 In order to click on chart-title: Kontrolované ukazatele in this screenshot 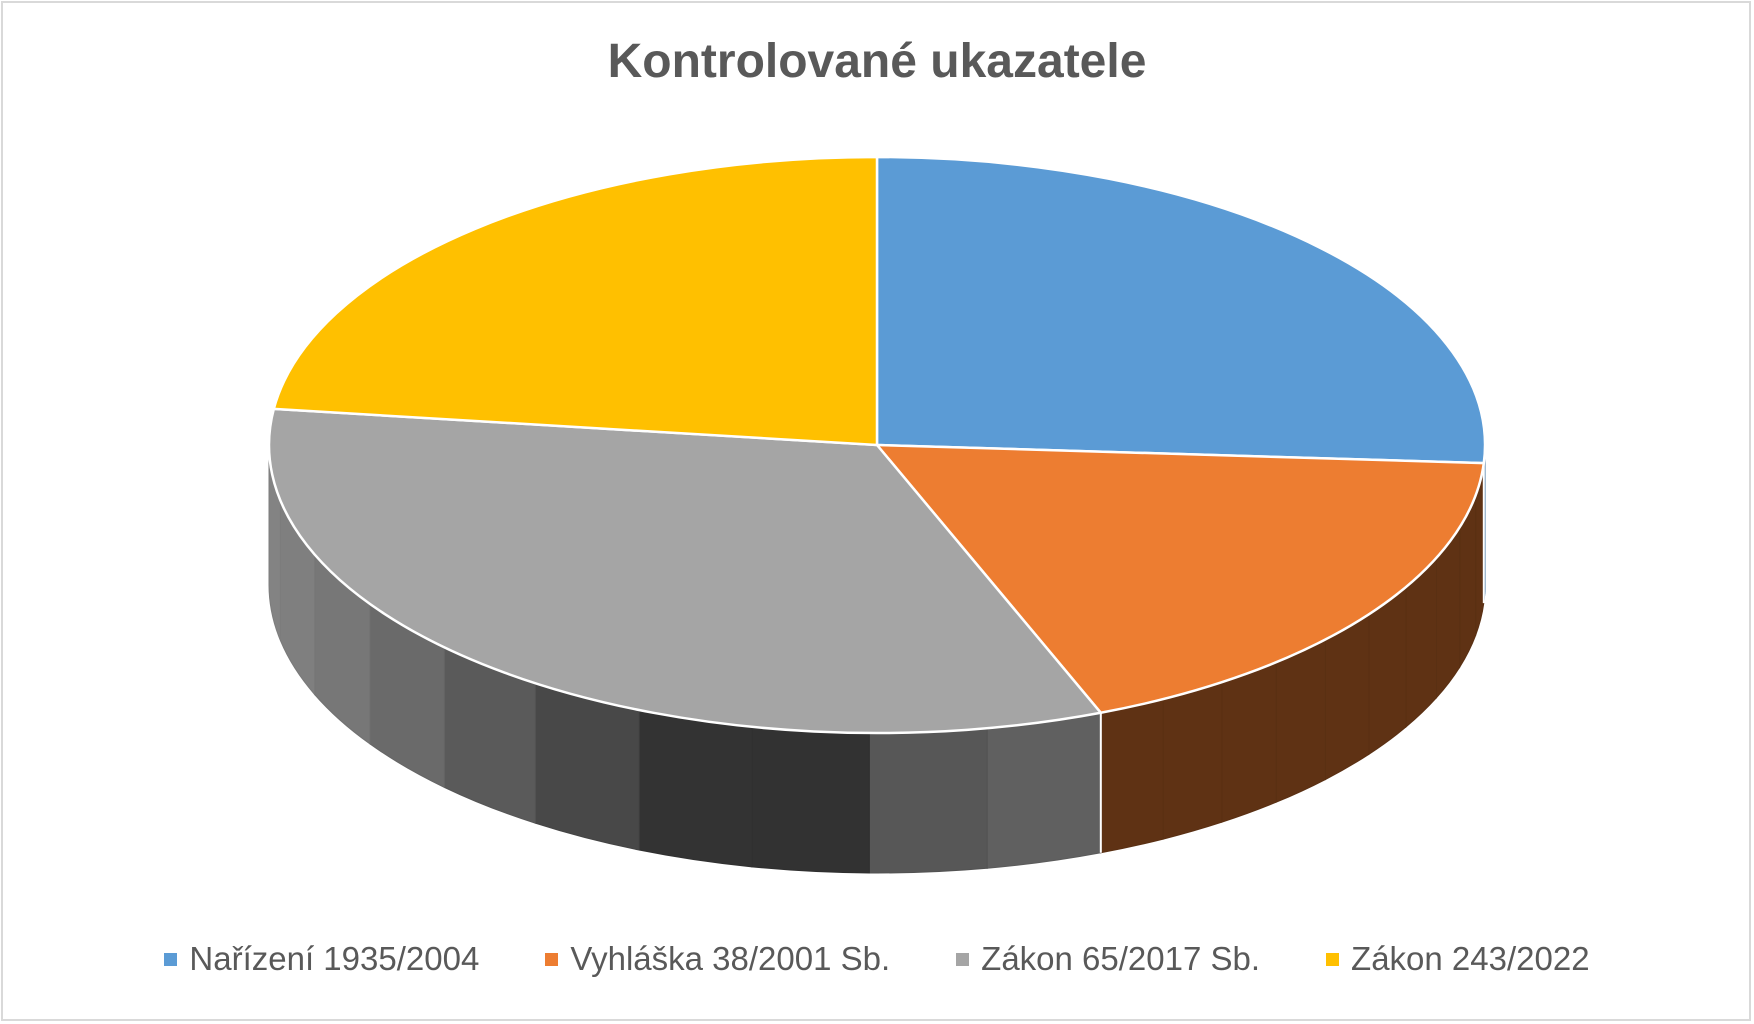, I will do `click(877, 61)`.